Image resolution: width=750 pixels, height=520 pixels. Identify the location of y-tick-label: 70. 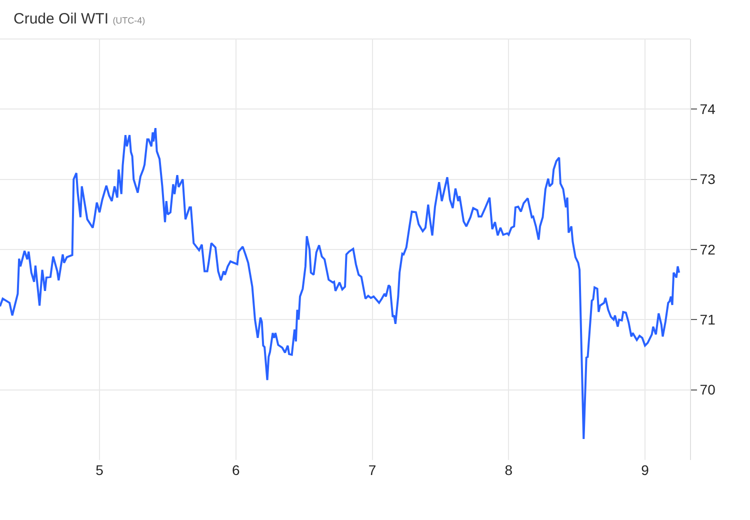
(708, 390).